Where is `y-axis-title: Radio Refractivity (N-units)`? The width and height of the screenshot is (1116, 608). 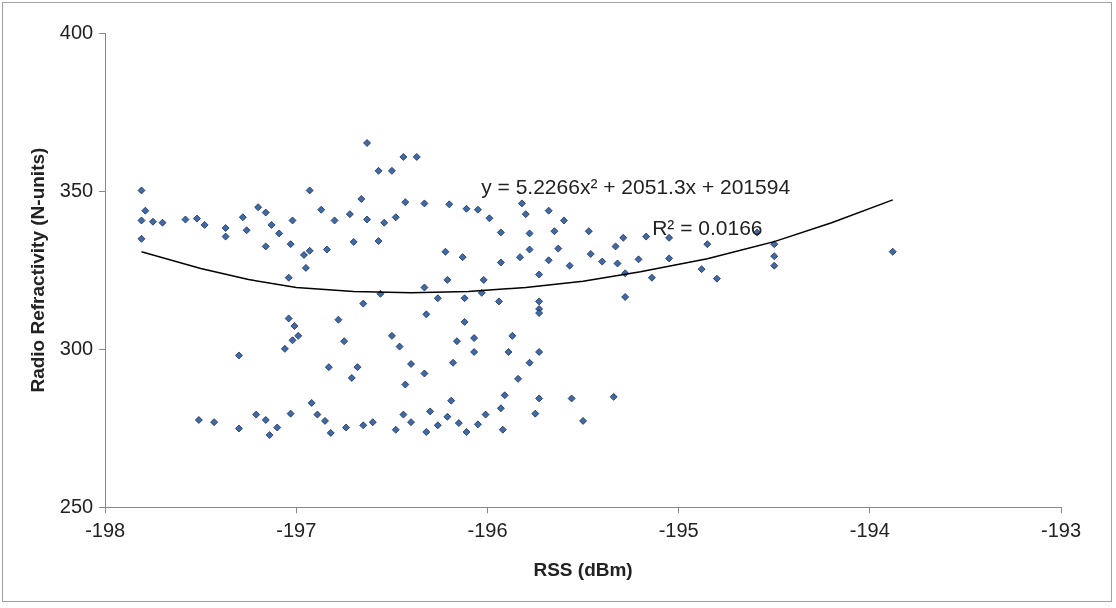
y-axis-title: Radio Refractivity (N-units) is located at coordinates (37, 270).